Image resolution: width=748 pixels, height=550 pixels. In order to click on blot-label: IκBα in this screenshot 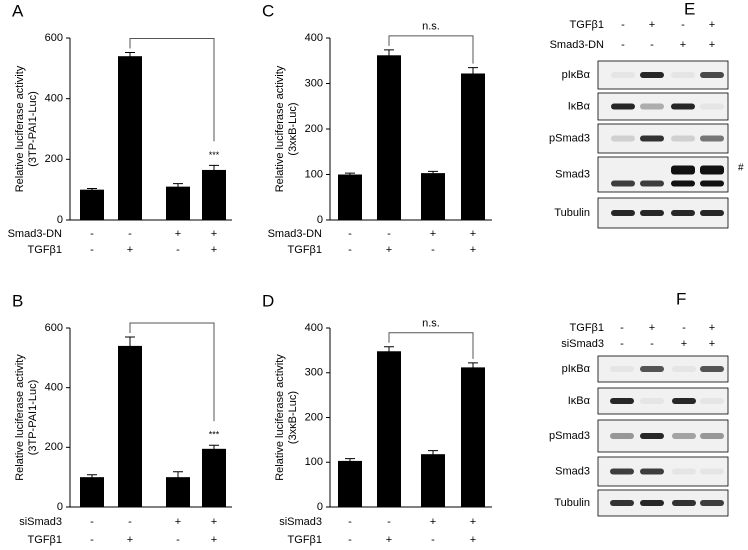, I will do `click(579, 401)`.